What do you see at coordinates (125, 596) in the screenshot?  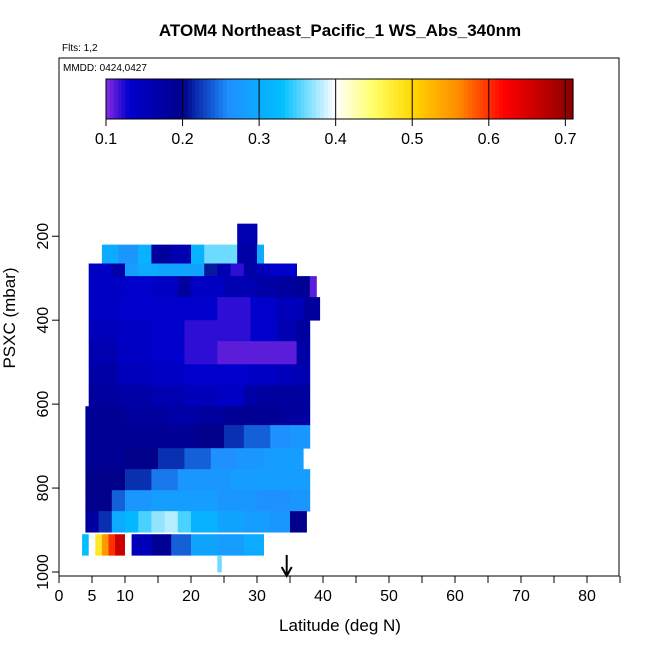 I see `x-tick-label: 10` at bounding box center [125, 596].